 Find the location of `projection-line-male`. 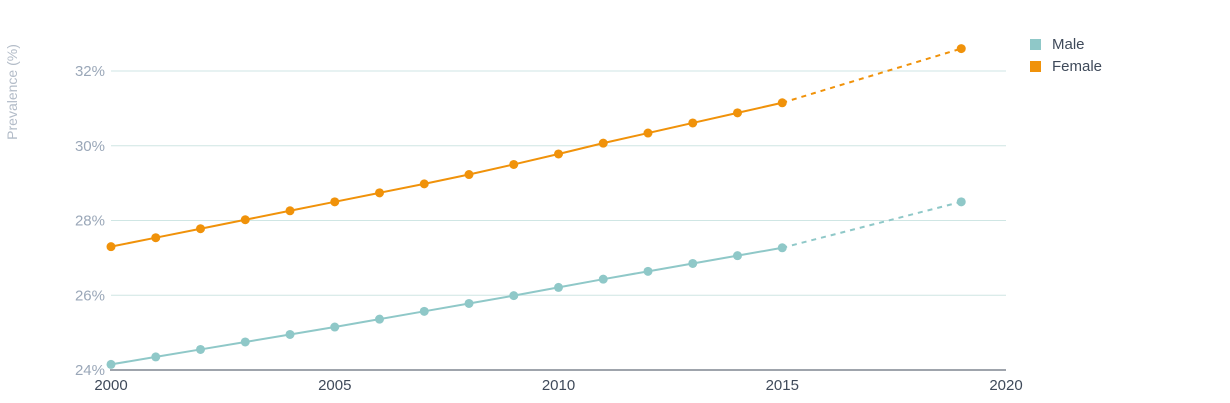

projection-line-male is located at coordinates (872, 224).